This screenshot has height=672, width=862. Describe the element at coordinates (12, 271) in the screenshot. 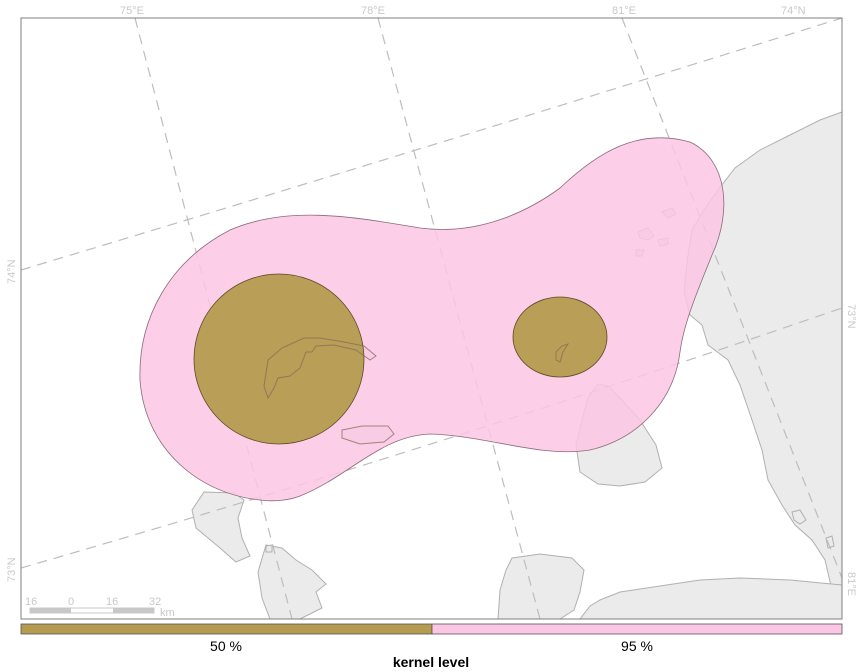

I see `lat-label-left-74n: 74°N` at that location.